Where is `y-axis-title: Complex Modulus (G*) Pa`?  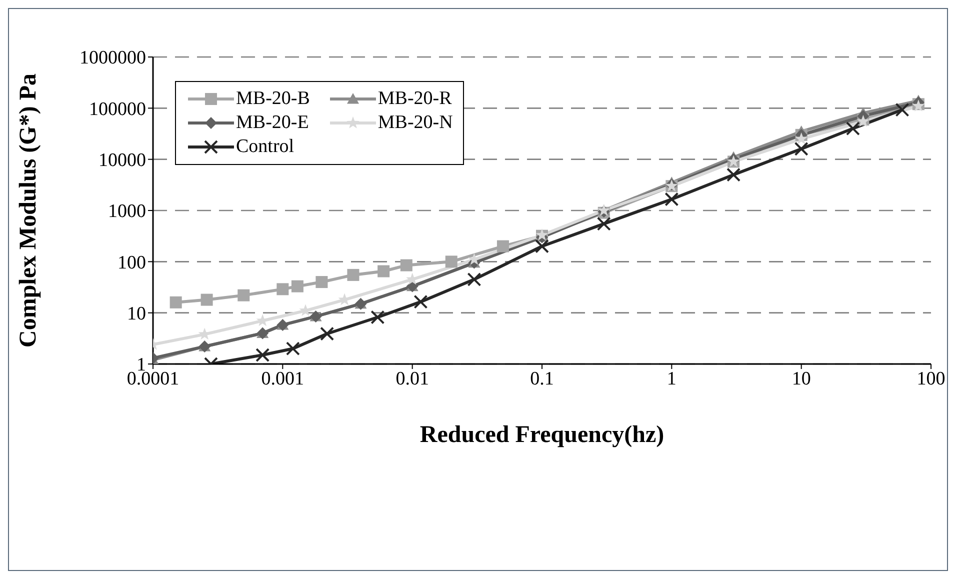 y-axis-title: Complex Modulus (G*) Pa is located at coordinates (29, 210).